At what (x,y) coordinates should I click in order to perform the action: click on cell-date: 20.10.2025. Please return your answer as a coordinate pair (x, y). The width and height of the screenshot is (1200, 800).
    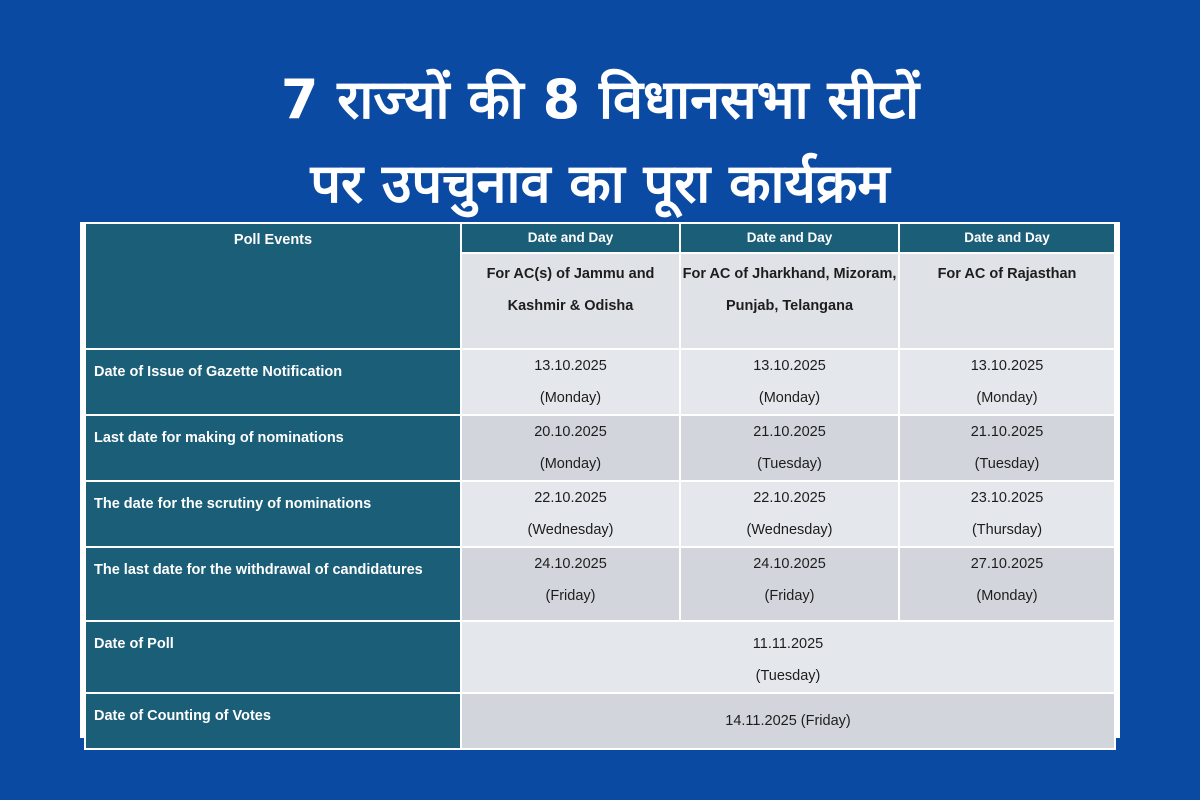
    Looking at the image, I should click on (570, 432).